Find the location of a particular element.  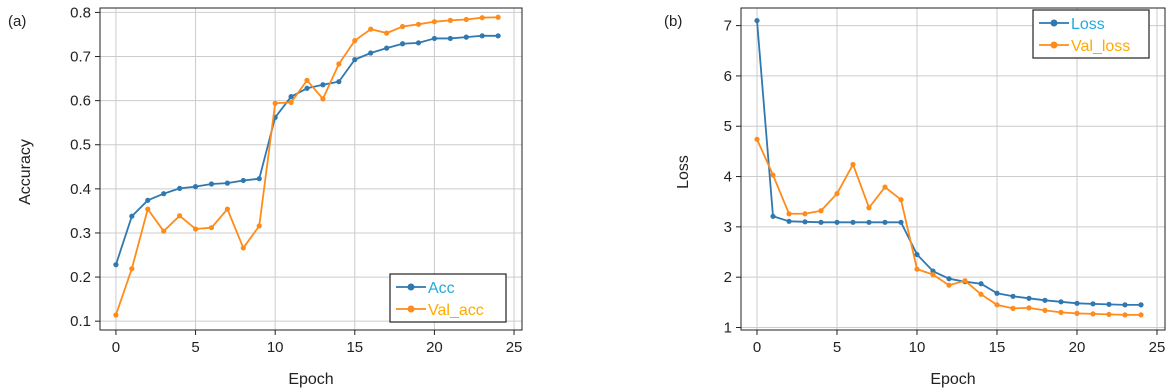

y-tick-label: 0.6 is located at coordinates (80, 101).